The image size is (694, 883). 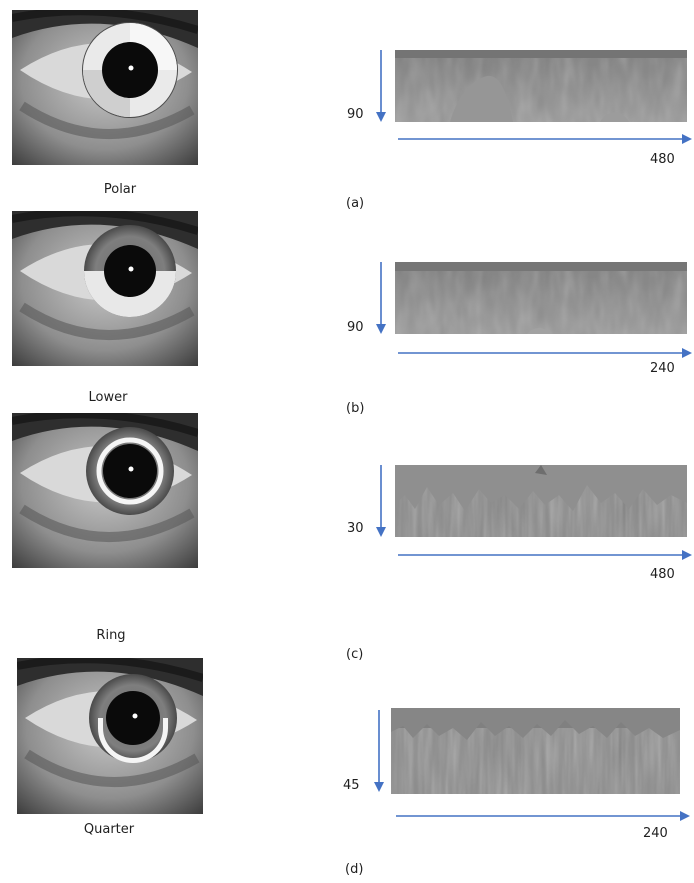 What do you see at coordinates (105, 288) in the screenshot?
I see `eye-image-lower` at bounding box center [105, 288].